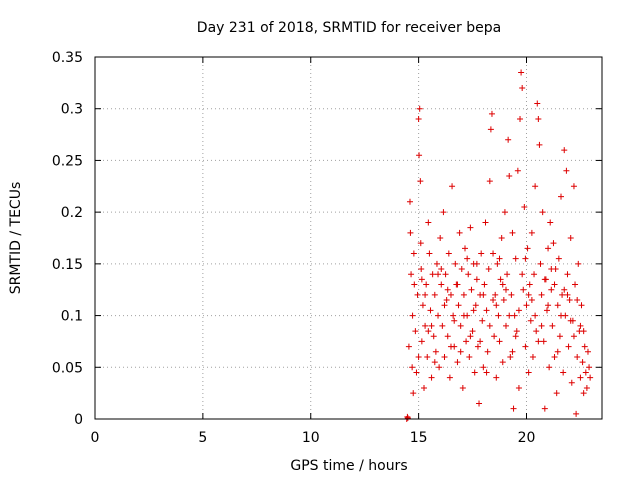  What do you see at coordinates (16, 238) in the screenshot?
I see `y-axis-label: SRMTID / TECUs` at bounding box center [16, 238].